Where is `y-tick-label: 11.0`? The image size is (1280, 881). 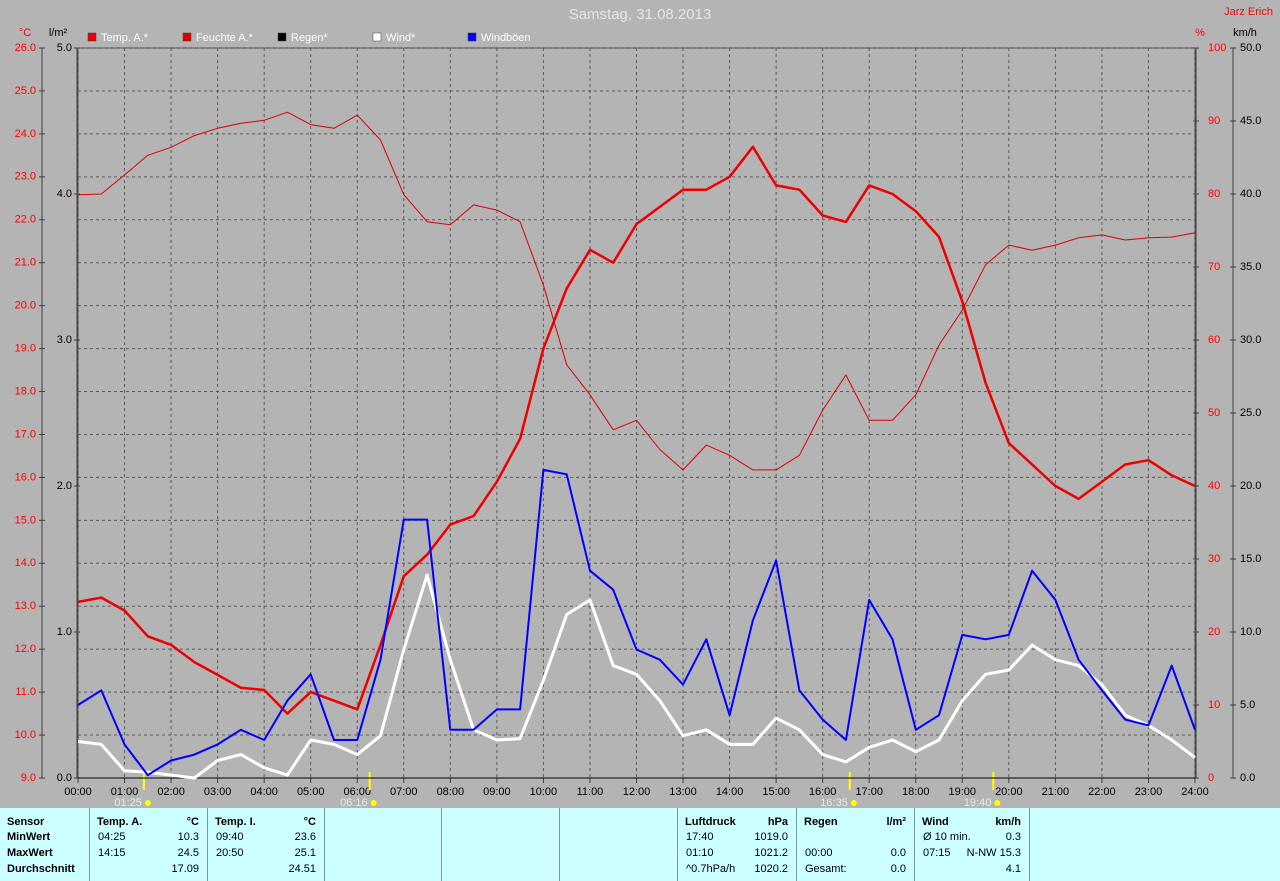 y-tick-label: 11.0 is located at coordinates (25, 692).